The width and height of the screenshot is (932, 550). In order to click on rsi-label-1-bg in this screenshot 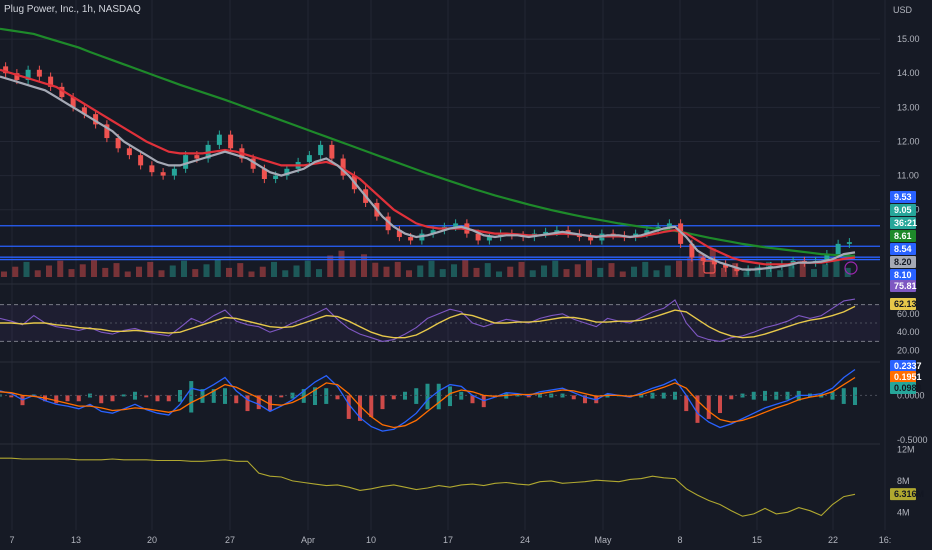, I will do `click(903, 304)`.